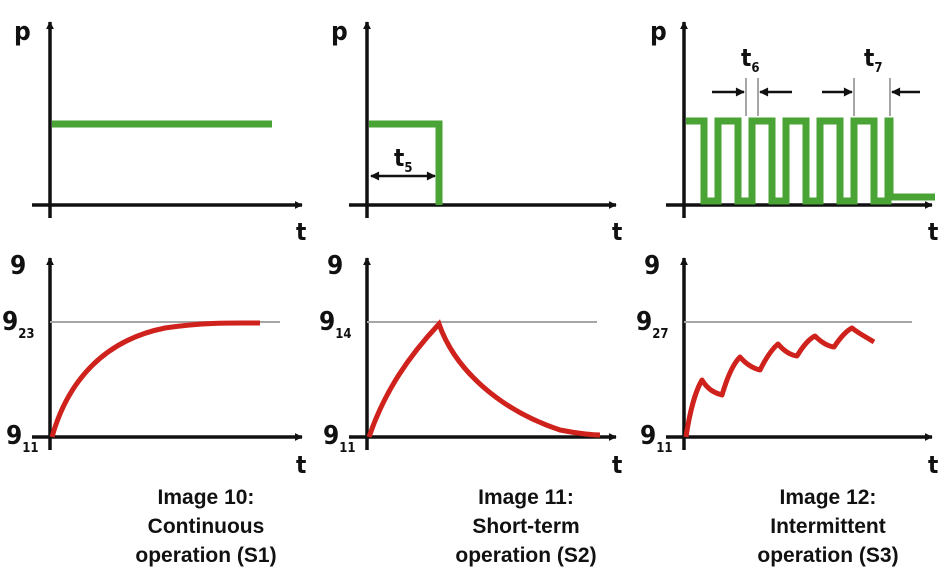 The height and width of the screenshot is (580, 946). What do you see at coordinates (652, 266) in the screenshot?
I see `s3-temp-axis-label: 9` at bounding box center [652, 266].